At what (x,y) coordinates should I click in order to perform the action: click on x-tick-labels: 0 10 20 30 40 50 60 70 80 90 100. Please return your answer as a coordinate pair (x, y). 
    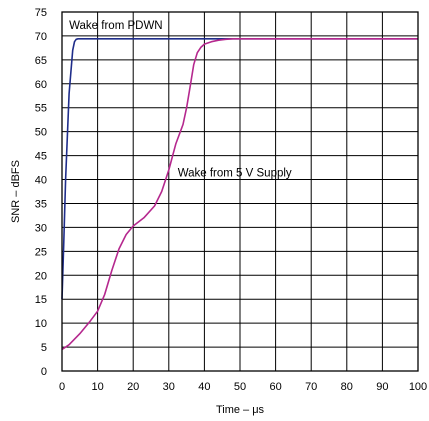
    Looking at the image, I should click on (243, 387).